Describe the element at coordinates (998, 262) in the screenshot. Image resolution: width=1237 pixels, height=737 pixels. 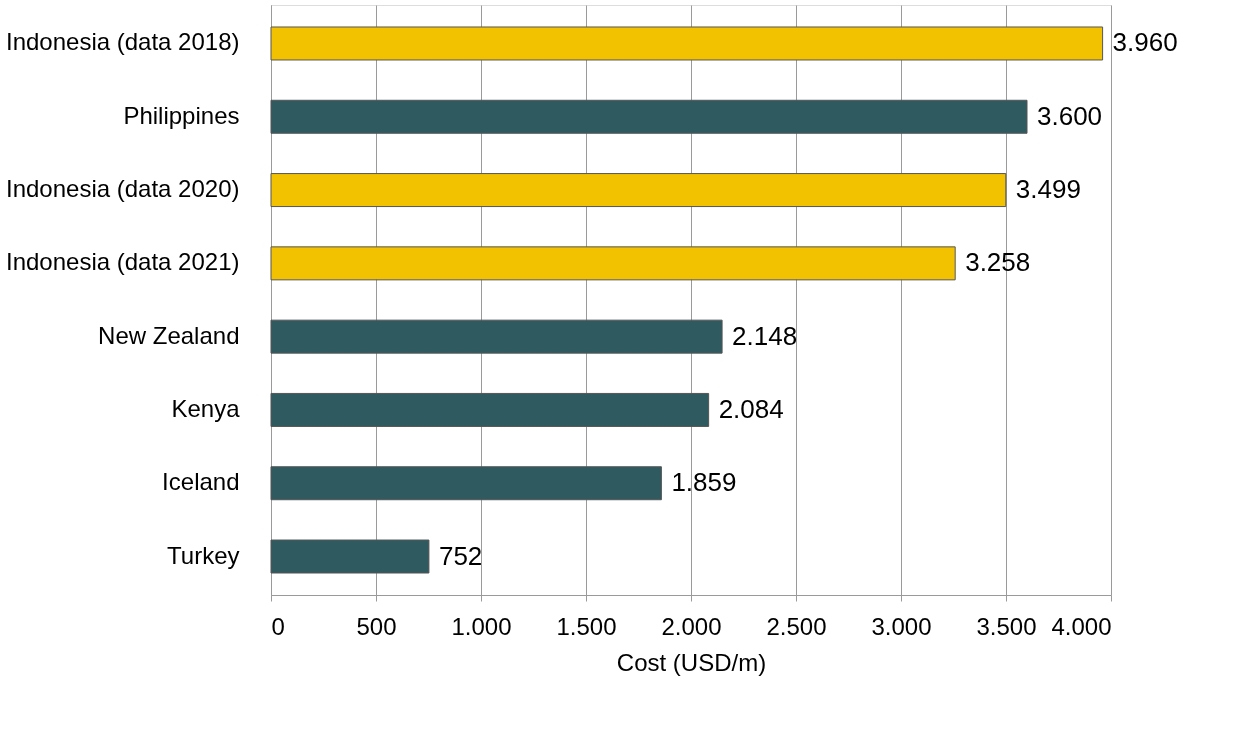
I see `data-label: 3.258` at that location.